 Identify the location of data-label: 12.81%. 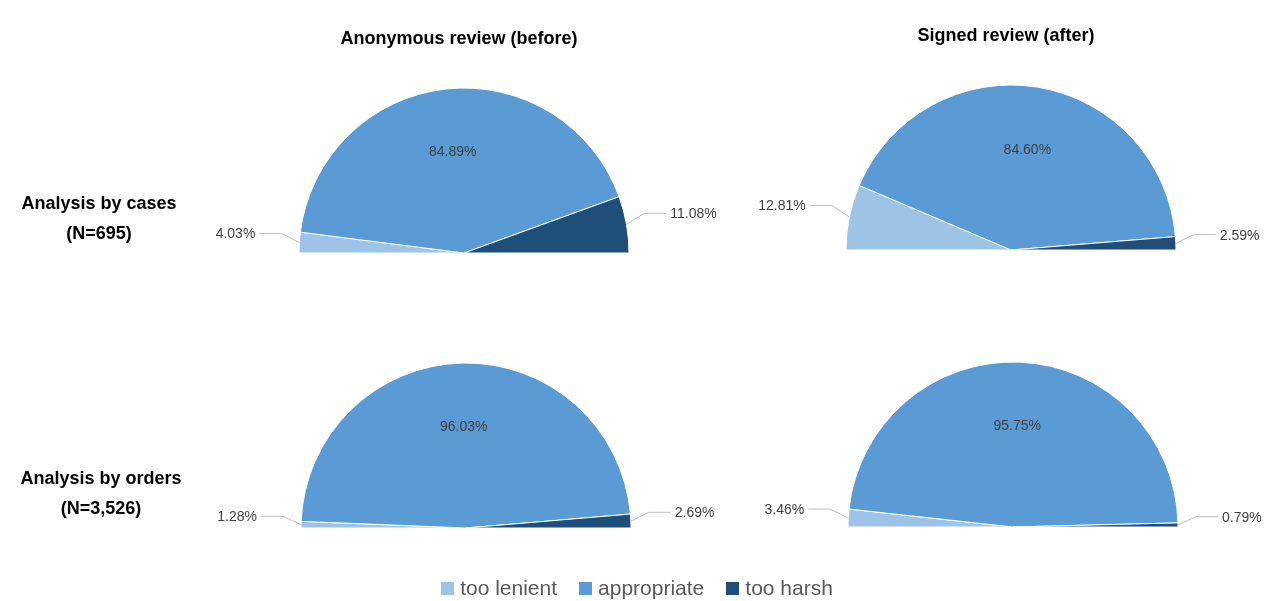
(782, 205).